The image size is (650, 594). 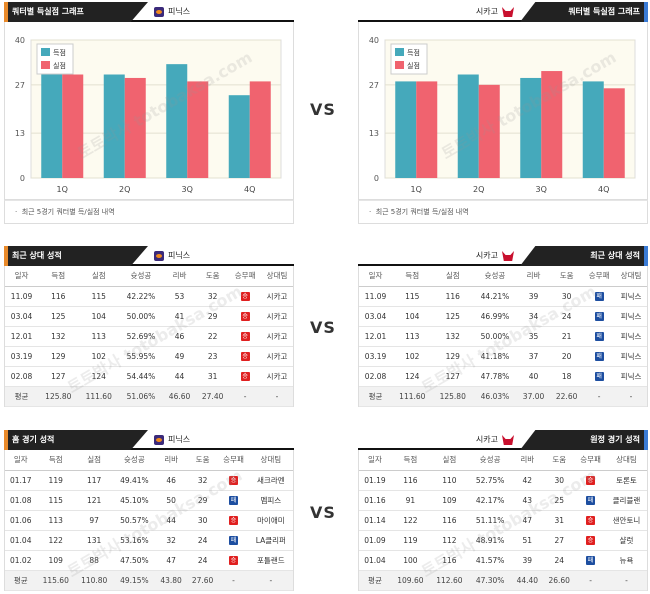 What do you see at coordinates (124, 189) in the screenshot?
I see `x-tick-label: 2Q` at bounding box center [124, 189].